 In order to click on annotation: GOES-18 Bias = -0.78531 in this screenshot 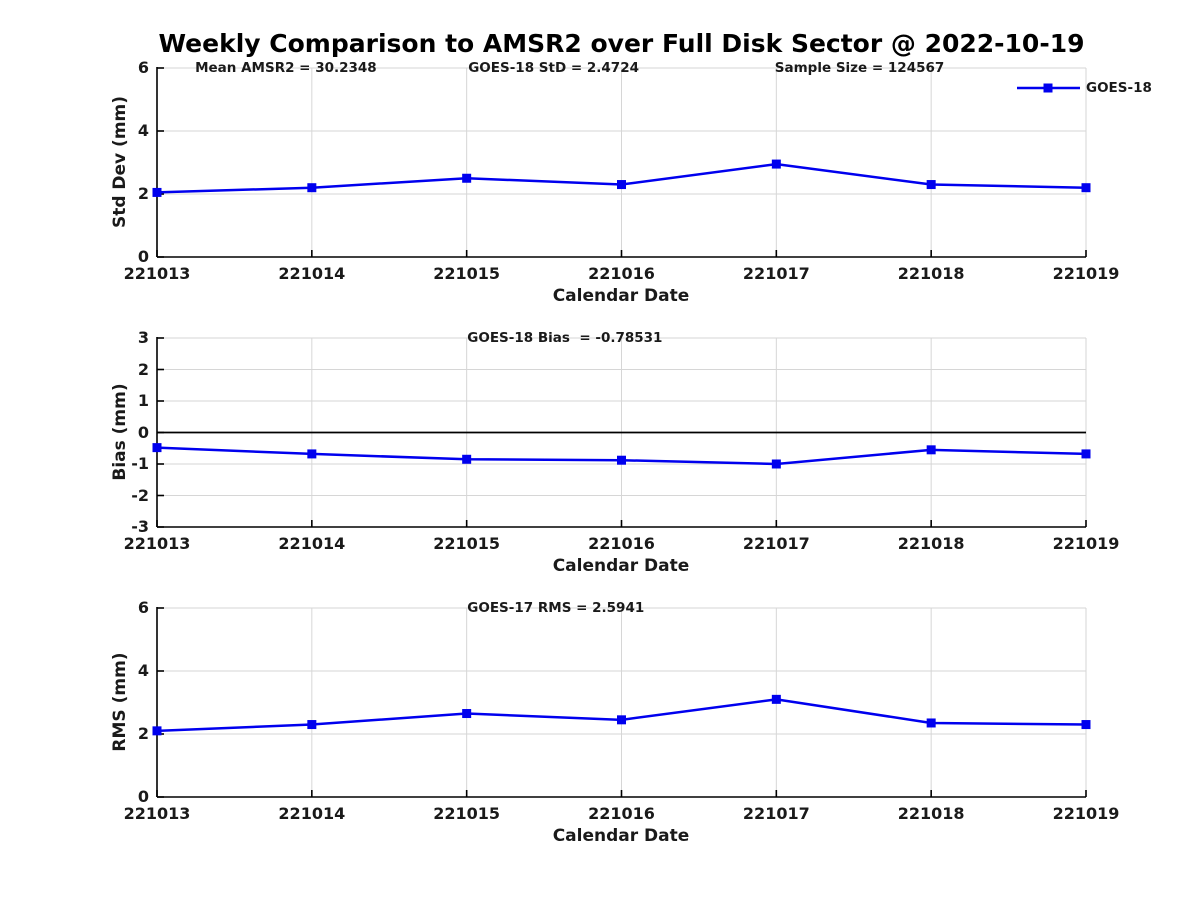, I will do `click(565, 338)`.